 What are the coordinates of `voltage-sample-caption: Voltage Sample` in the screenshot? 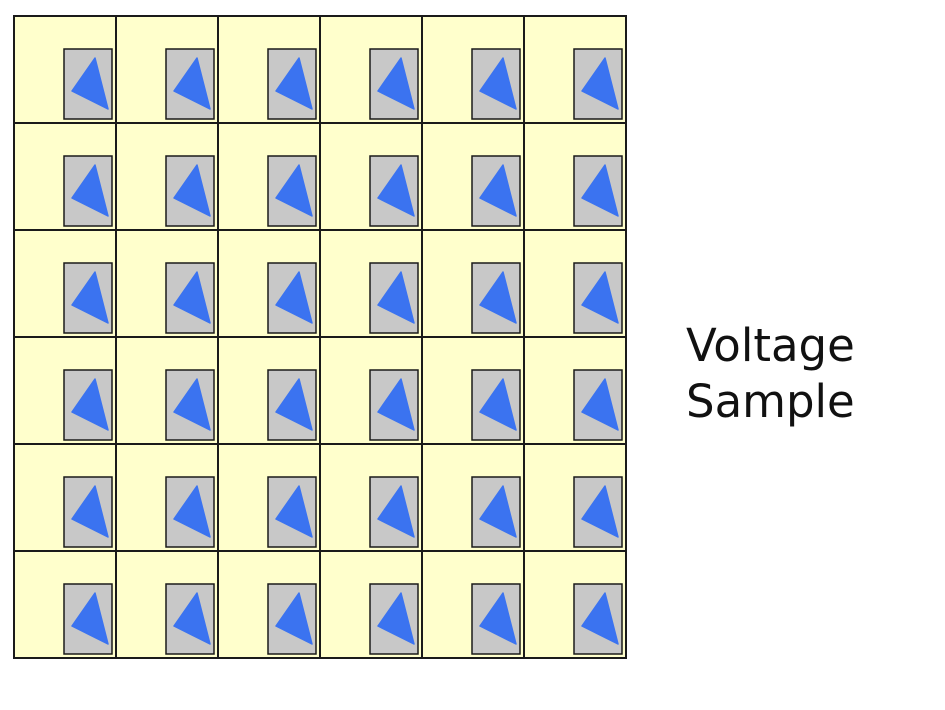 It's located at (811, 374).